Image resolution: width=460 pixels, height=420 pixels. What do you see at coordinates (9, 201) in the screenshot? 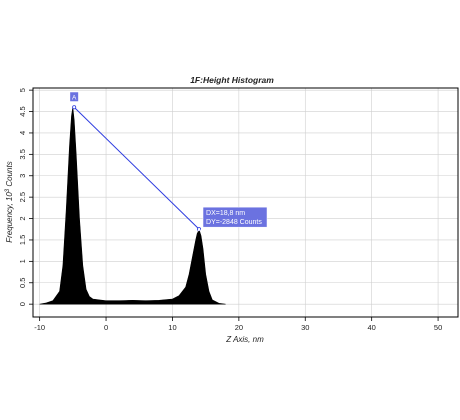
I see `y-axis-title: Frequency, 103 Counts` at bounding box center [9, 201].